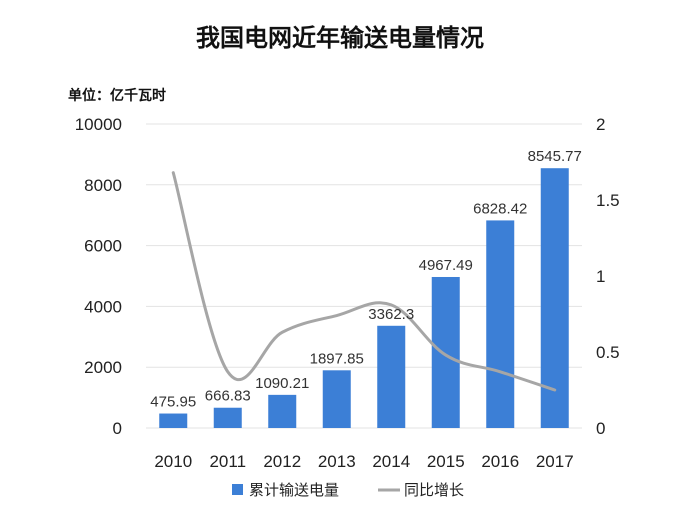 The height and width of the screenshot is (516, 680). Describe the element at coordinates (391, 461) in the screenshot. I see `x-tick-label: 2014` at that location.